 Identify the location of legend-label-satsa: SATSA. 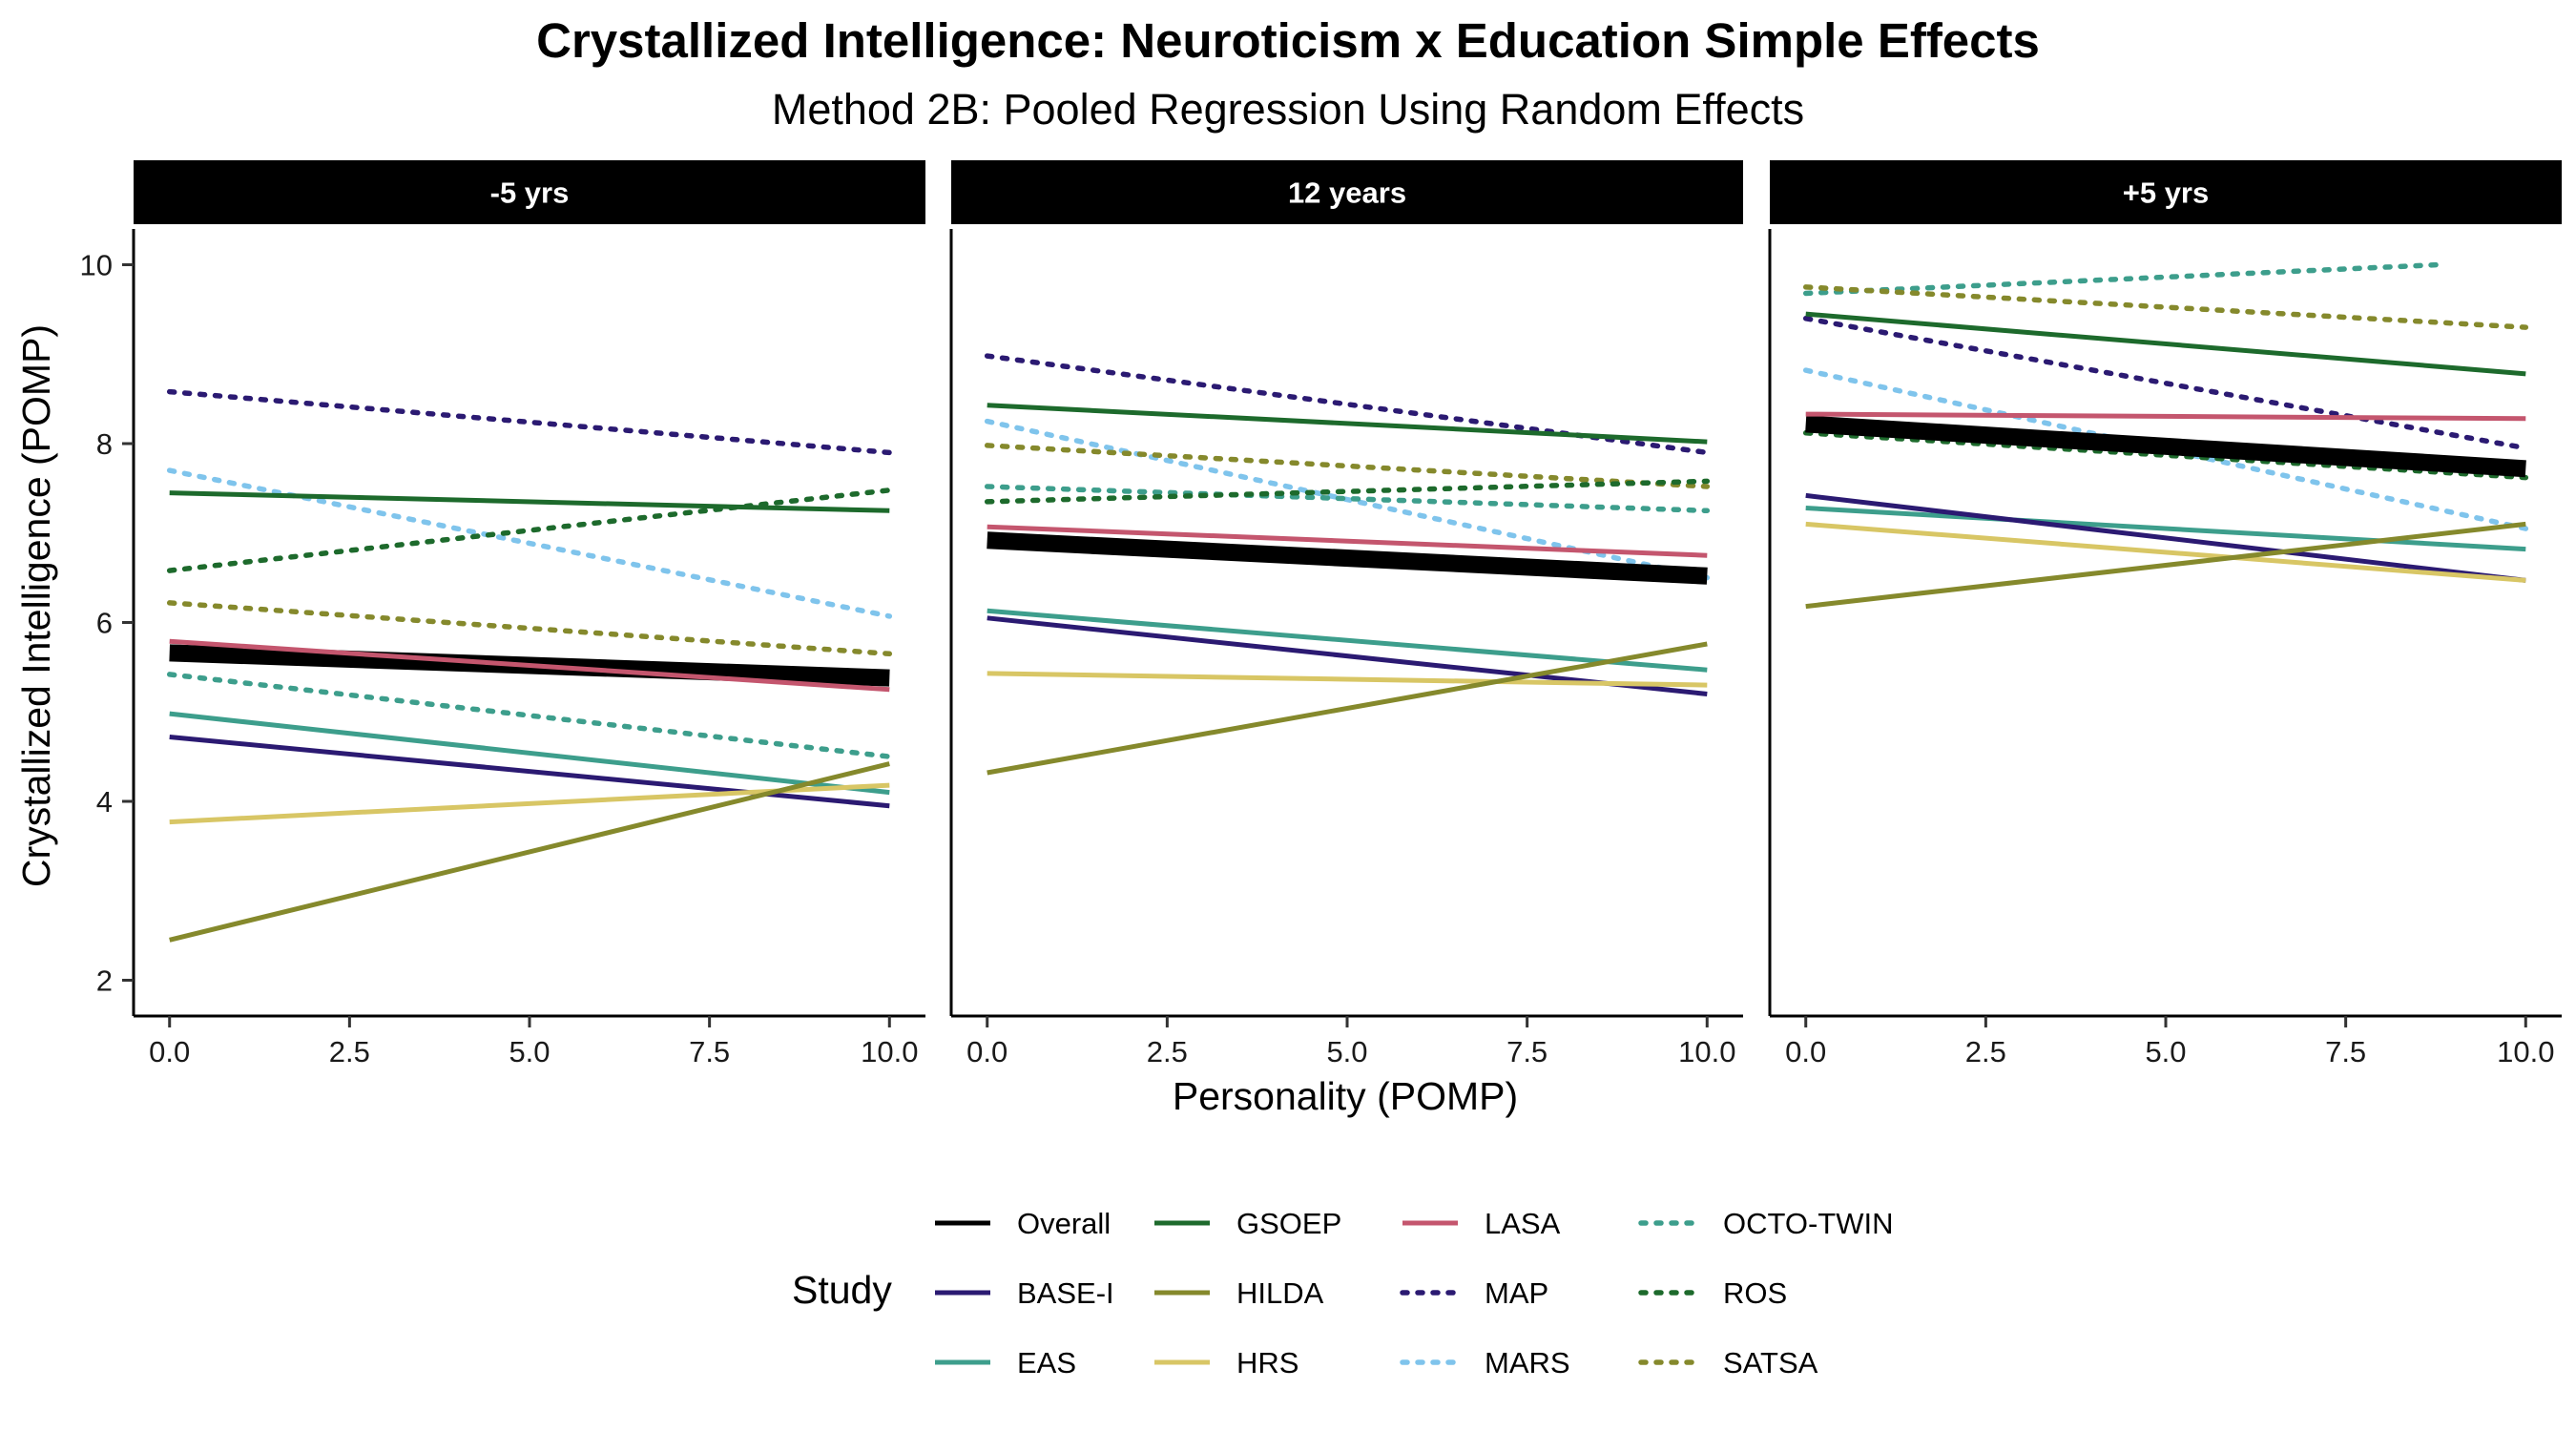
(1770, 1362).